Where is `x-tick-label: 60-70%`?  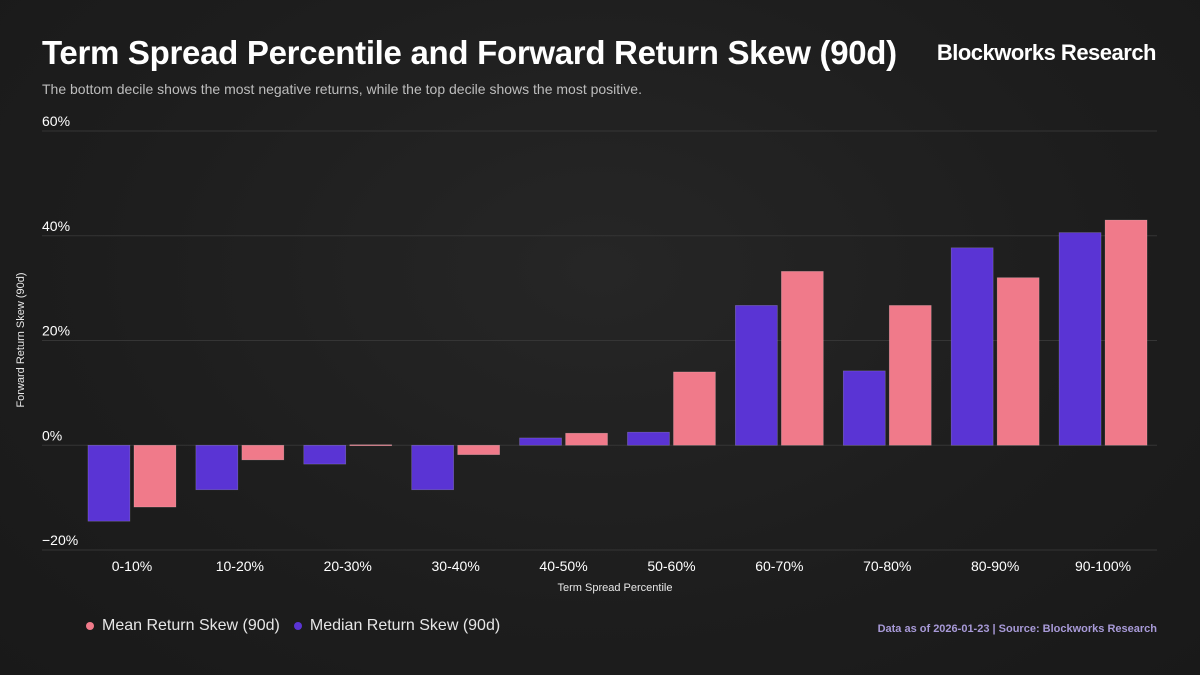
x-tick-label: 60-70% is located at coordinates (779, 566).